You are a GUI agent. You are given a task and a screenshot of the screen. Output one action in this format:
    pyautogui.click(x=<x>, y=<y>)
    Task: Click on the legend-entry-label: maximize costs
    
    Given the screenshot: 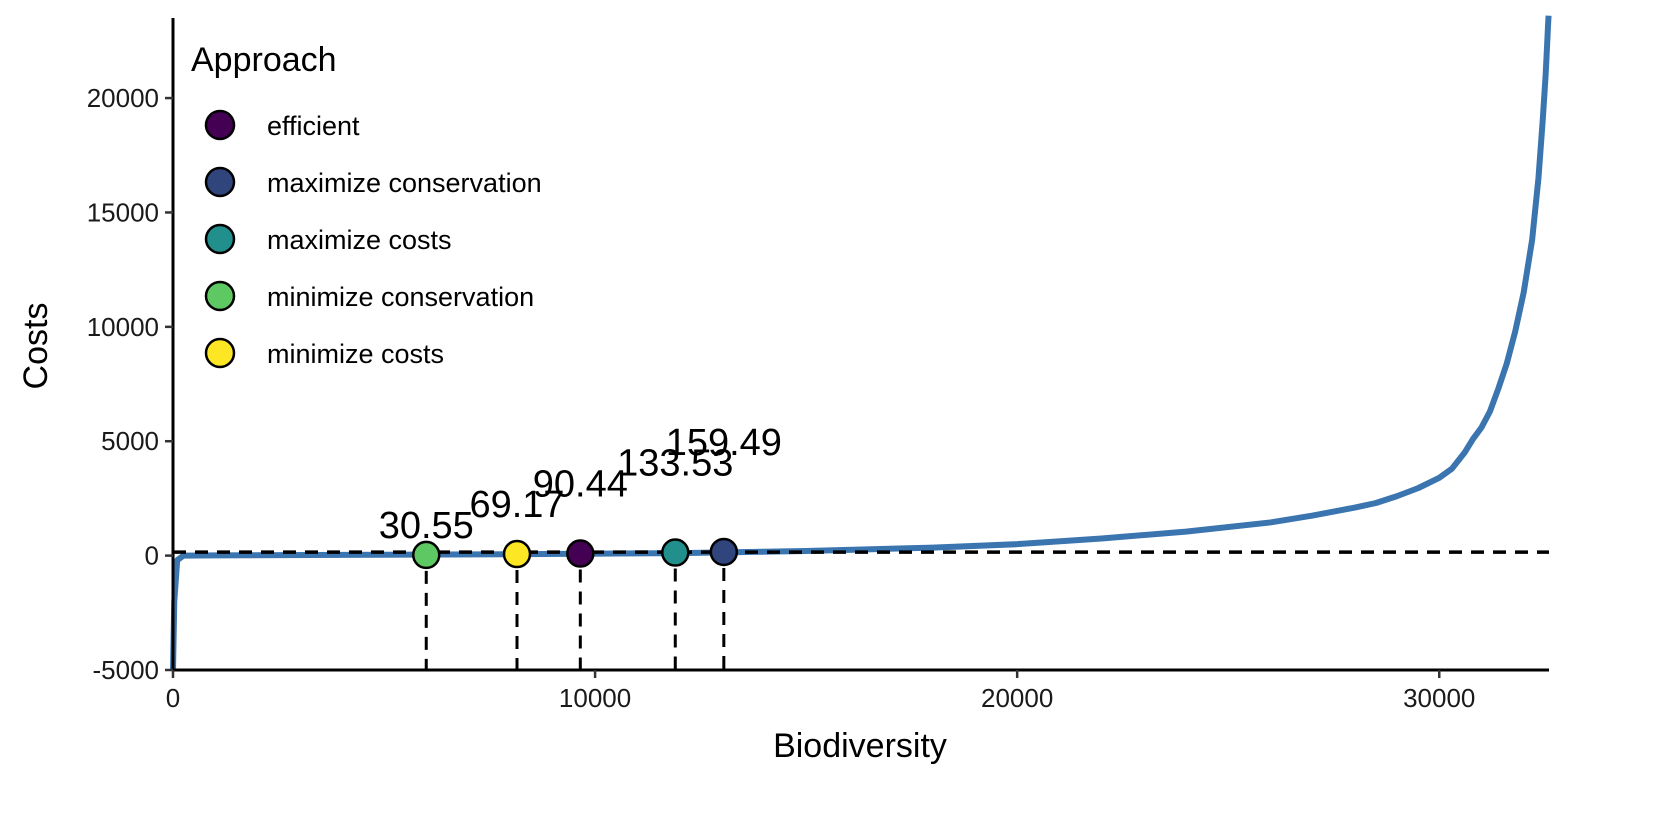 What is the action you would take?
    pyautogui.click(x=359, y=240)
    